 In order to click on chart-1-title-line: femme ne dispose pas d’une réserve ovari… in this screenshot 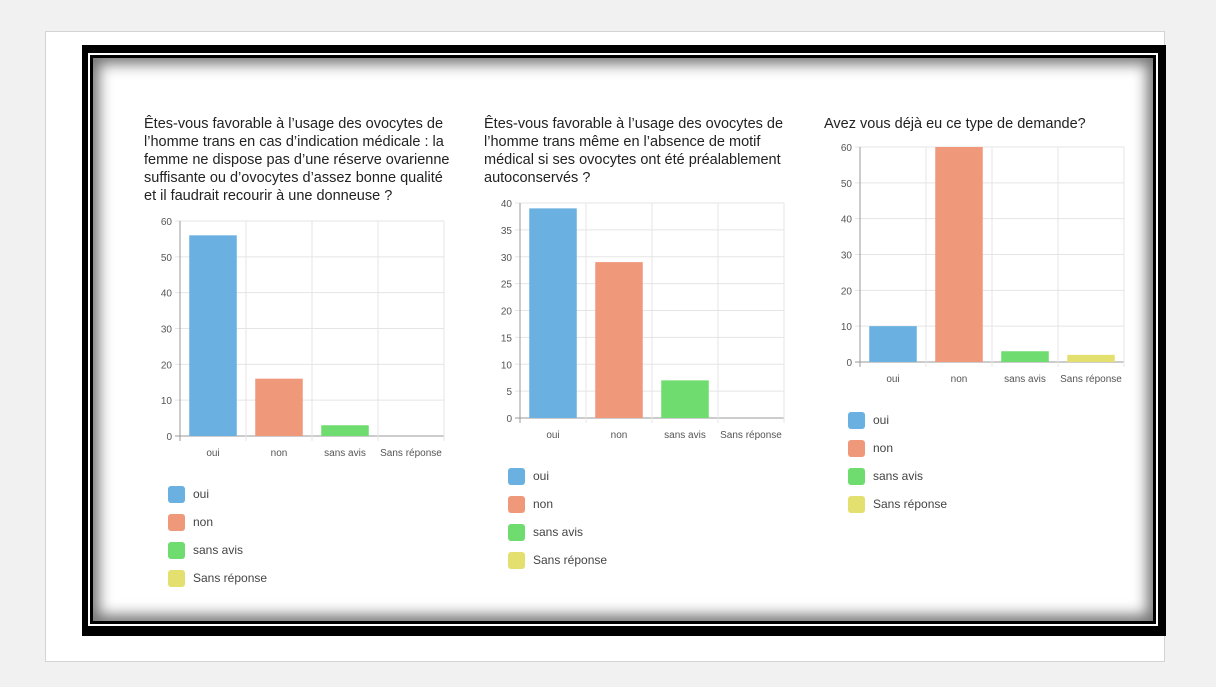, I will do `click(297, 160)`.